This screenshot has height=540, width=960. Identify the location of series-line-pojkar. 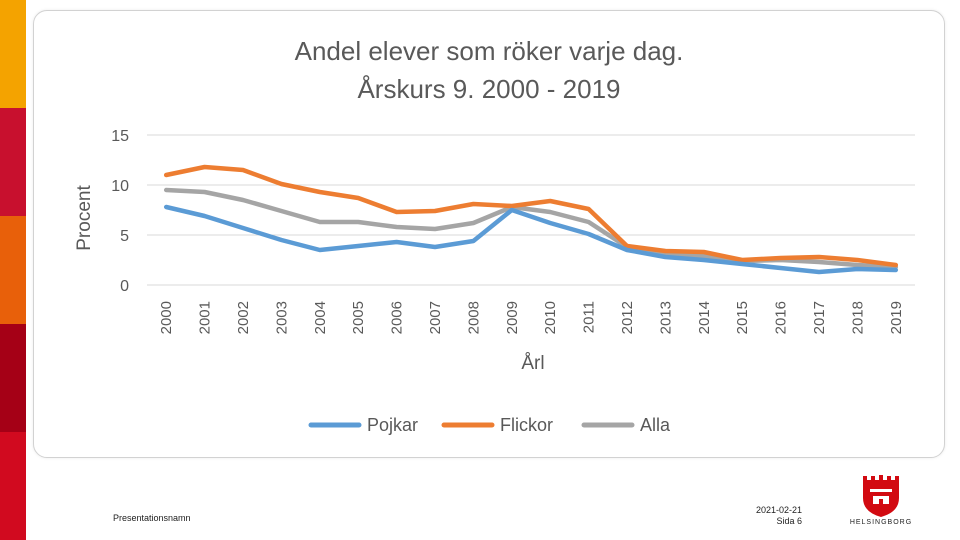
(531, 239).